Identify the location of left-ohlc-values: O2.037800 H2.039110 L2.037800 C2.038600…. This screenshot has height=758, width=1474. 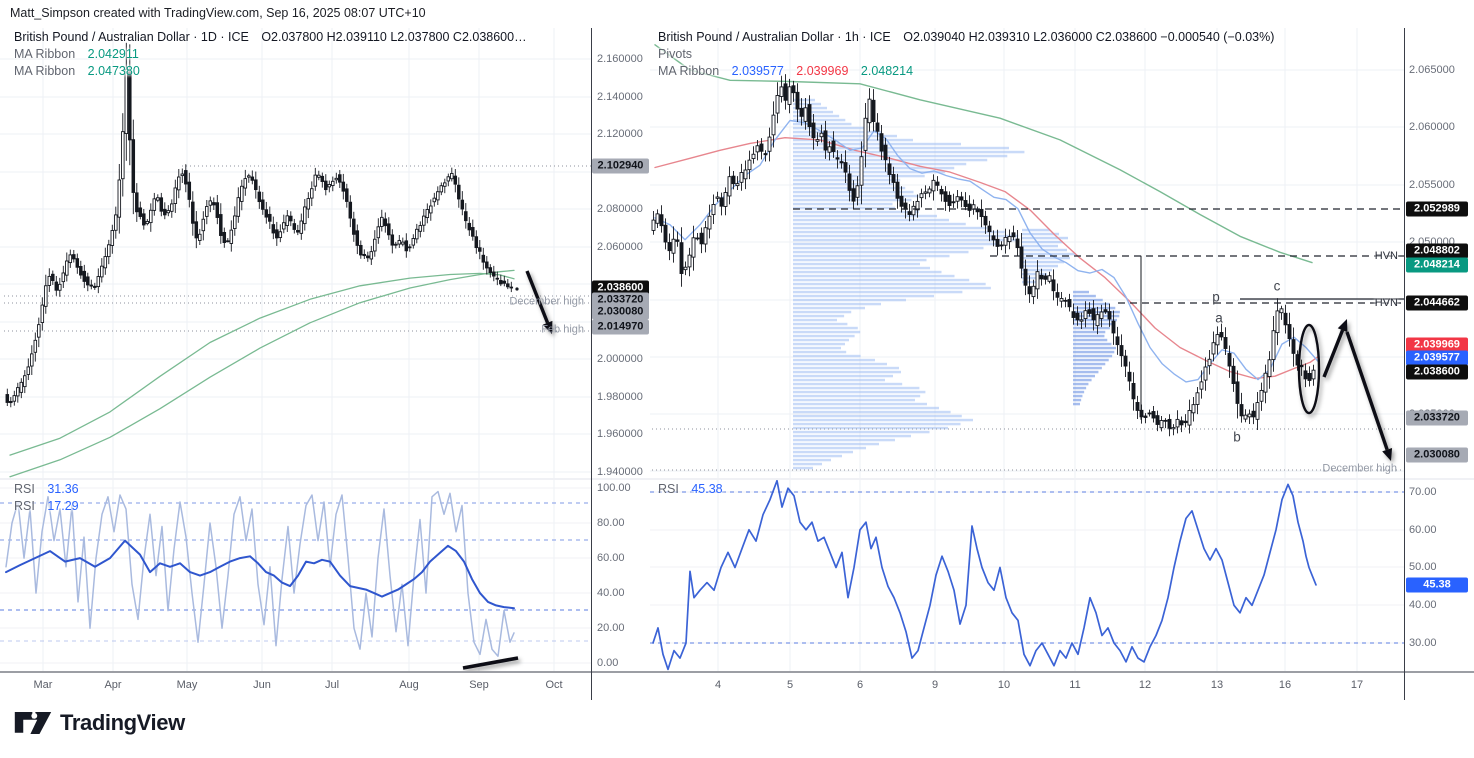
(394, 37).